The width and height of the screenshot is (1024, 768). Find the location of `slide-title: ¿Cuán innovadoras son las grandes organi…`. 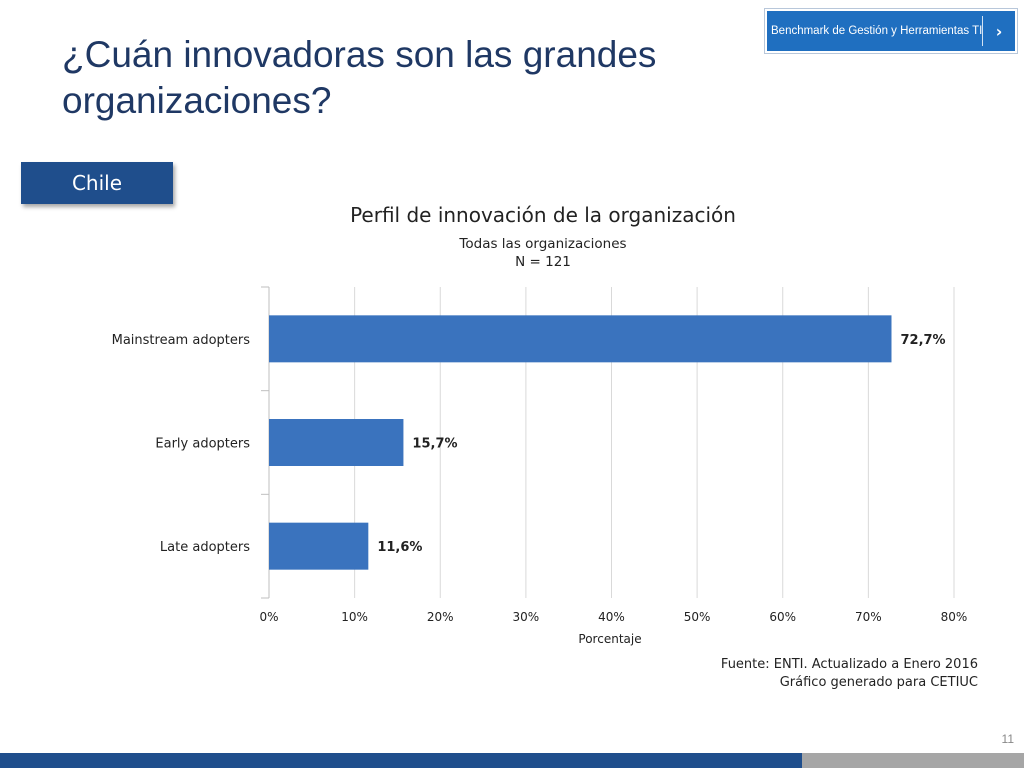

slide-title: ¿Cuán innovadoras son las grandes organi… is located at coordinates (359, 77).